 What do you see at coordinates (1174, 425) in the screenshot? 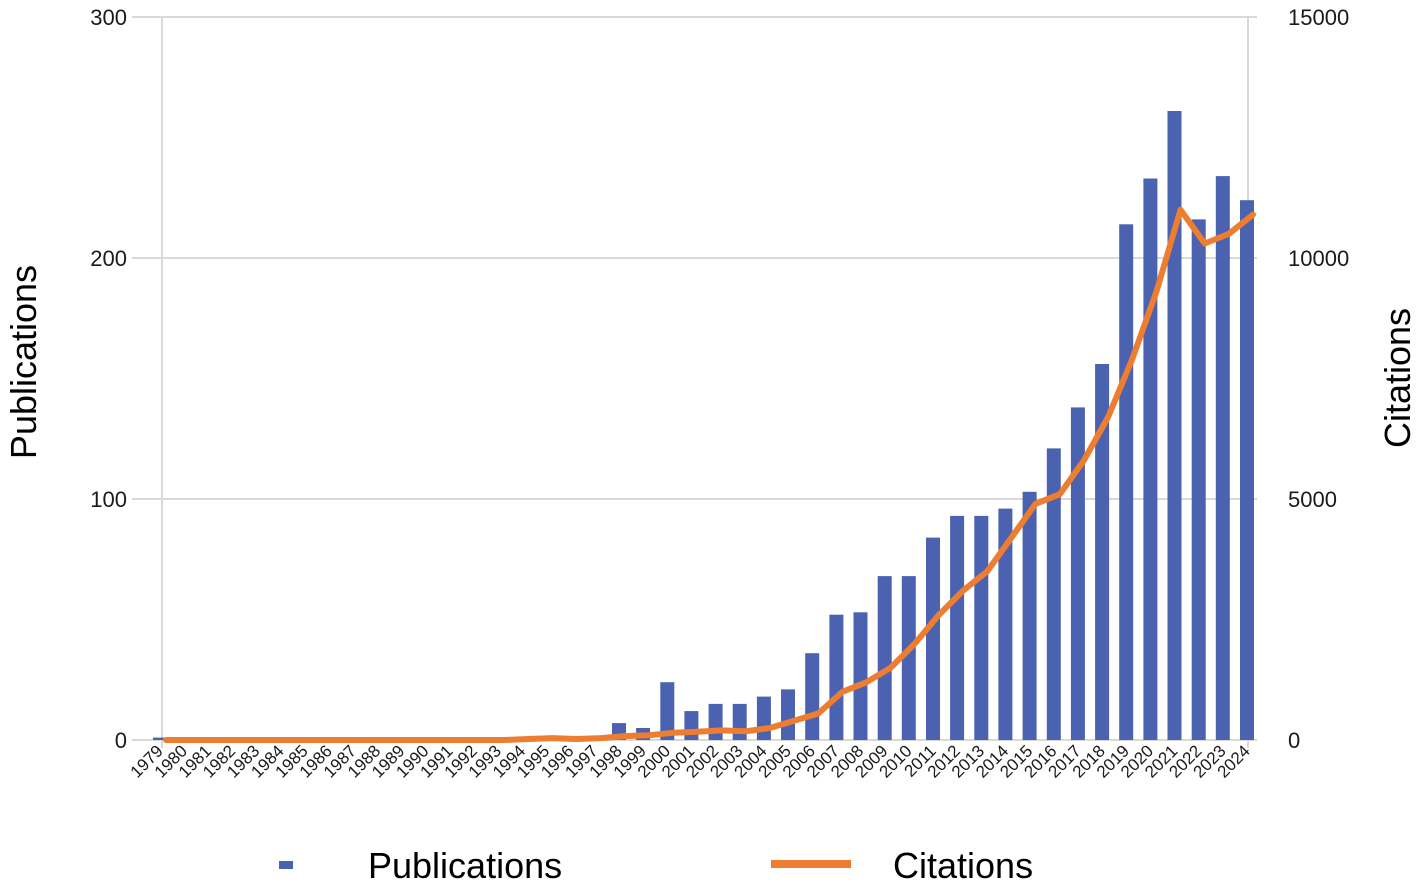
I see `bar-2021` at bounding box center [1174, 425].